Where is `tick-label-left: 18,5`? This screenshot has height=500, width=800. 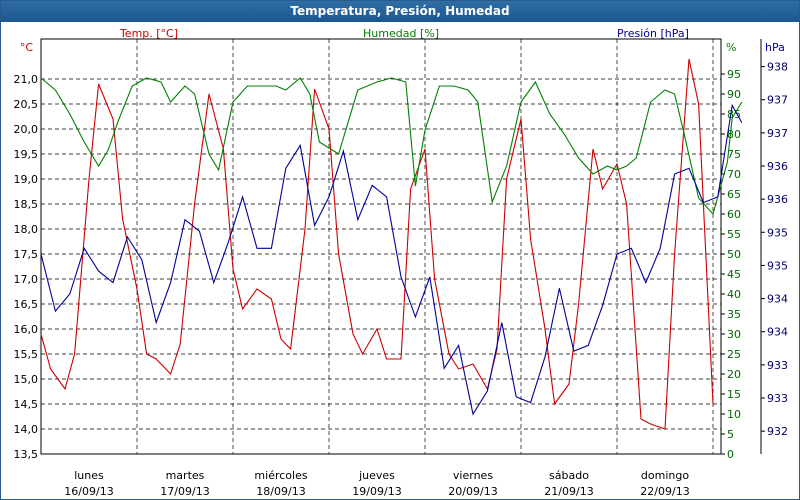 tick-label-left: 18,5 is located at coordinates (26, 204).